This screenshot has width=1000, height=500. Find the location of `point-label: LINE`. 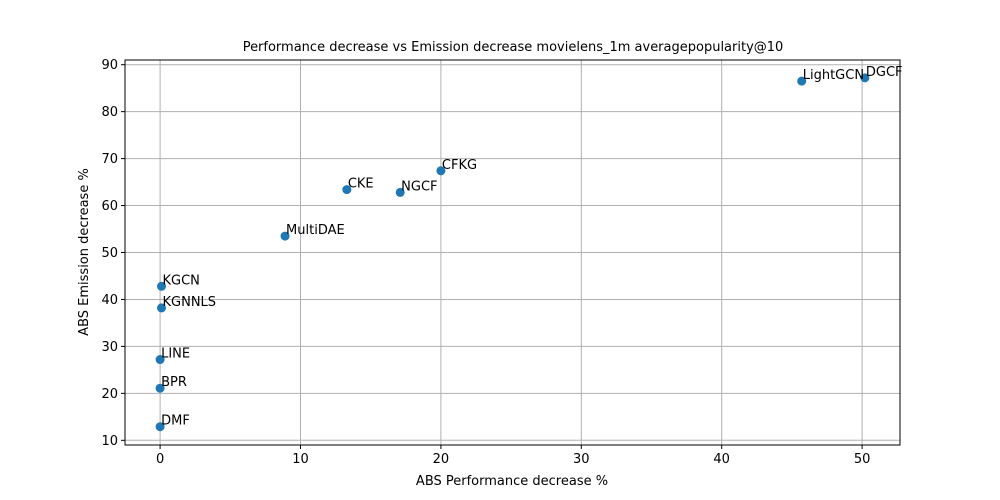

point-label: LINE is located at coordinates (175, 354).